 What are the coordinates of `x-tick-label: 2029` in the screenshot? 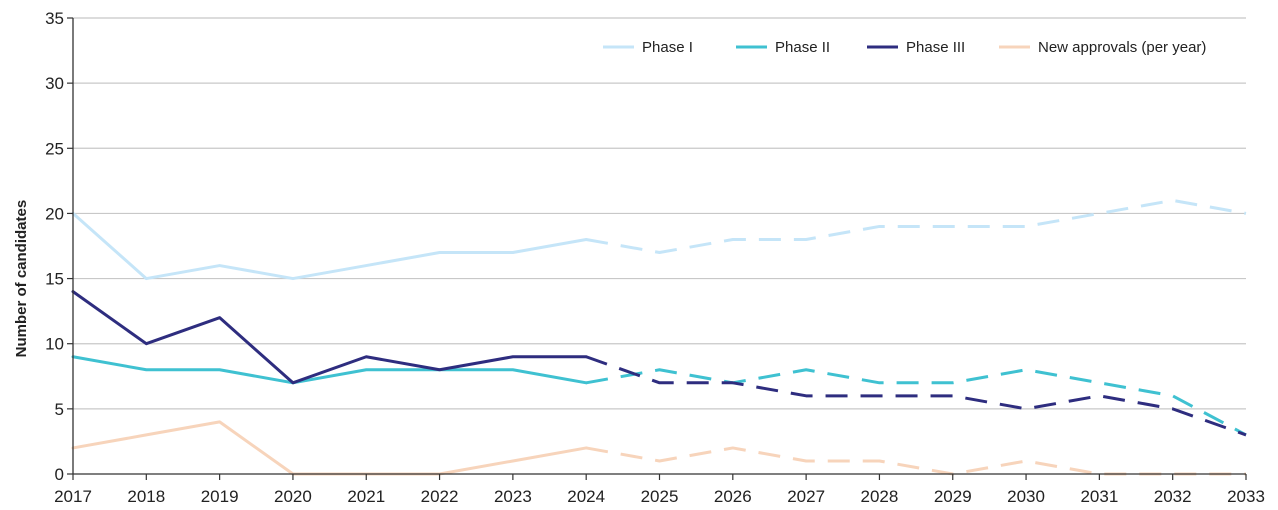 It's located at (953, 496).